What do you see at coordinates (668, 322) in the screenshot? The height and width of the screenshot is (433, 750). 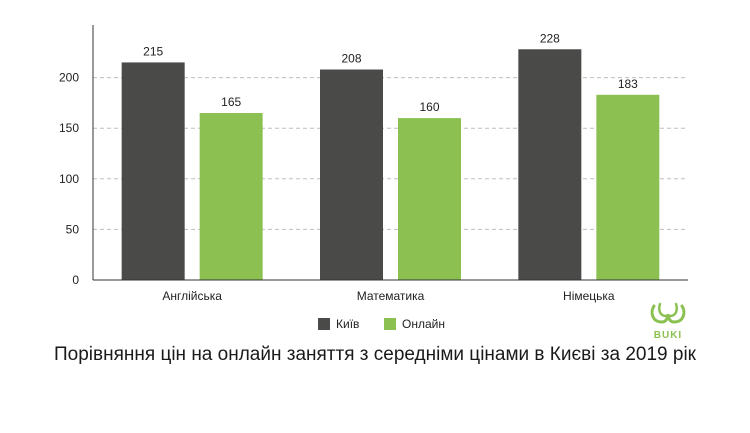 I see `buki-logo-icon` at bounding box center [668, 322].